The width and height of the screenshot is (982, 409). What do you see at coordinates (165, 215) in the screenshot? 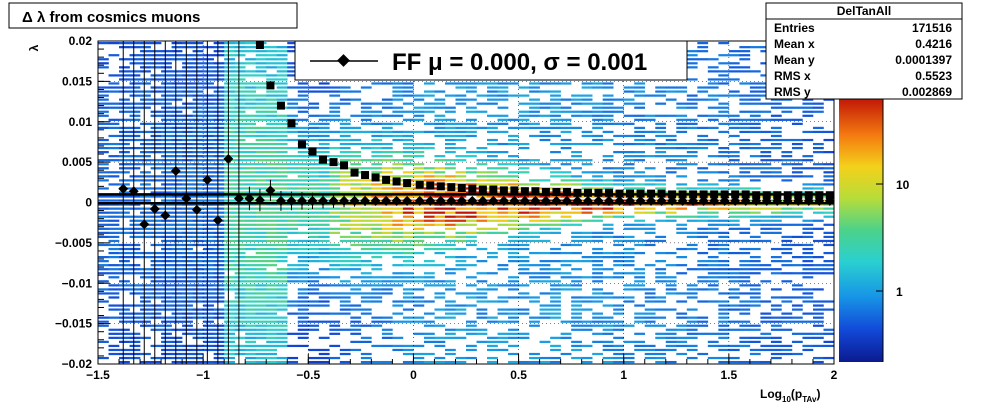
I see `mean-point` at bounding box center [165, 215].